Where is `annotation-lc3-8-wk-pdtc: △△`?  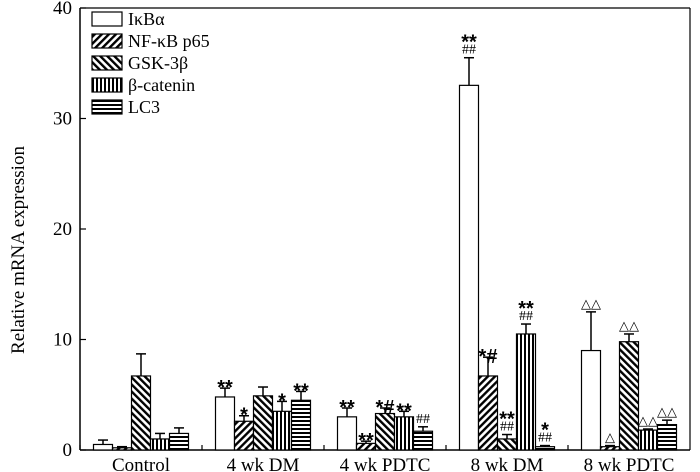
annotation-lc3-8-wk-pdtc: △△ is located at coordinates (667, 412).